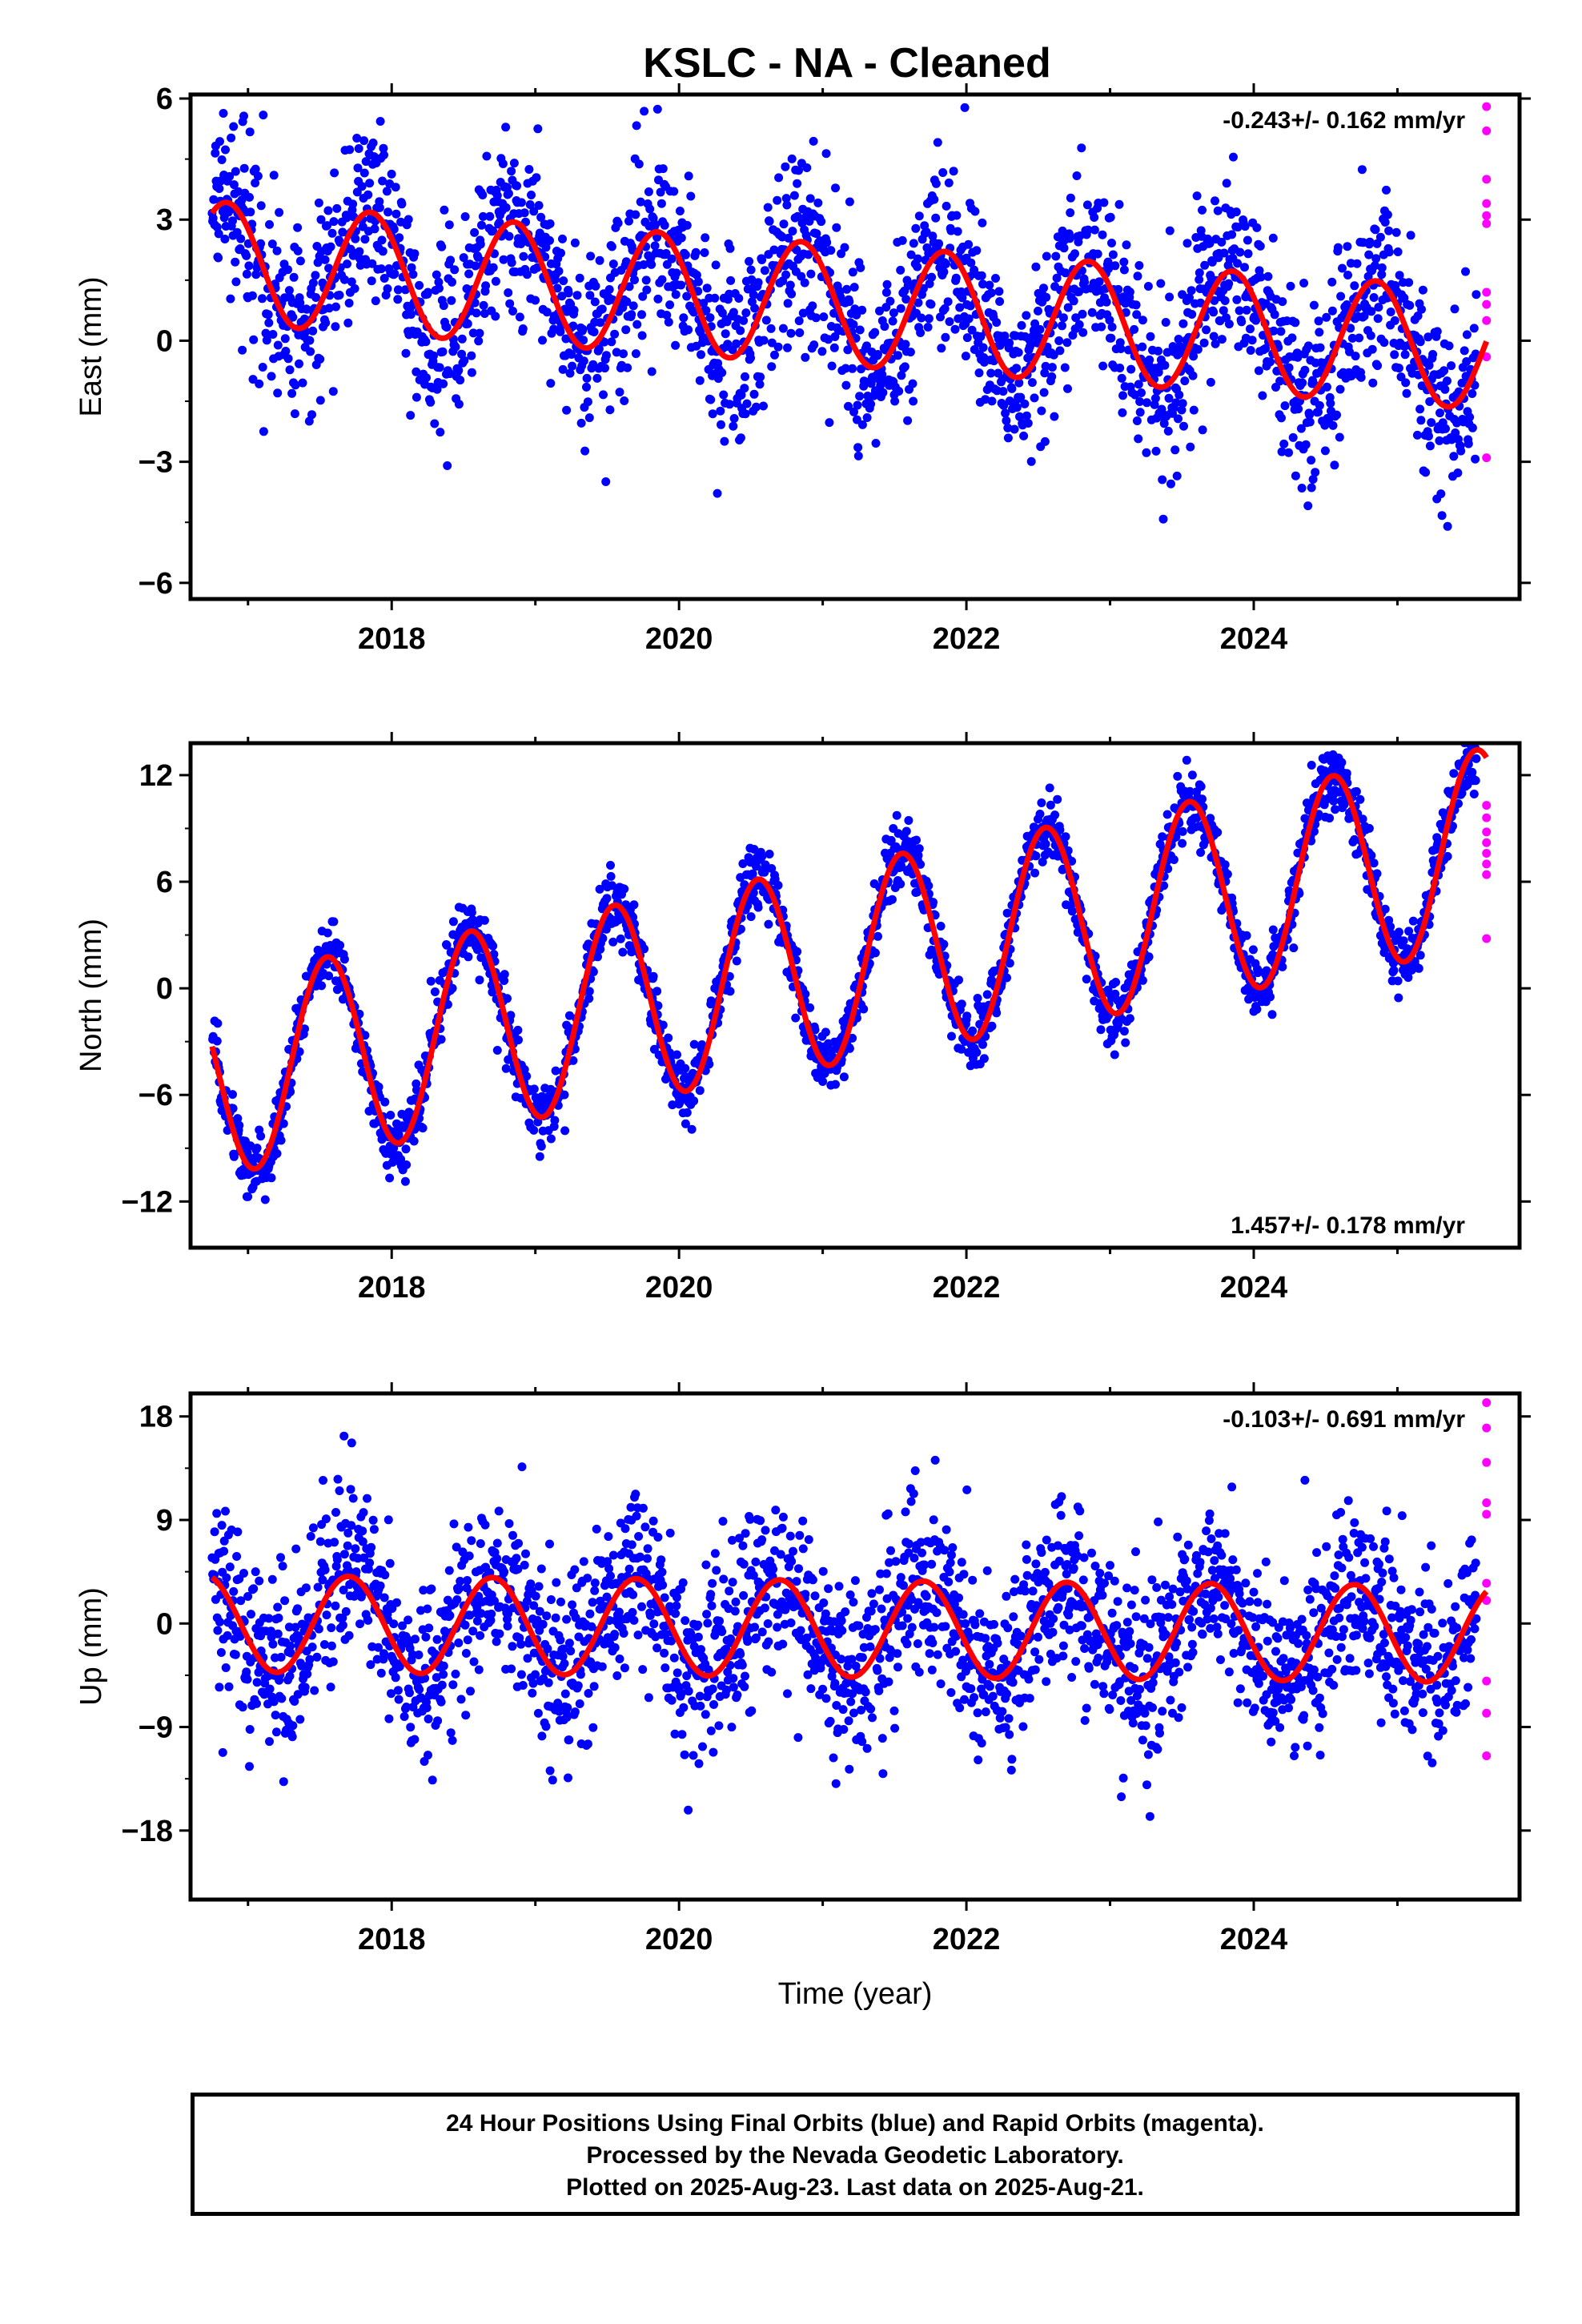 Image resolution: width=1582 pixels, height=2324 pixels. What do you see at coordinates (844, 317) in the screenshot?
I see `final-orbit-points` at bounding box center [844, 317].